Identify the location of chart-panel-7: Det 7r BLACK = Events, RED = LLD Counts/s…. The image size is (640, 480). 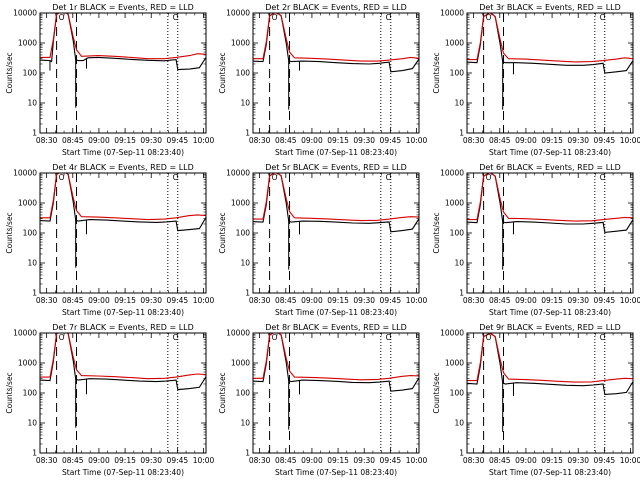
(110, 400).